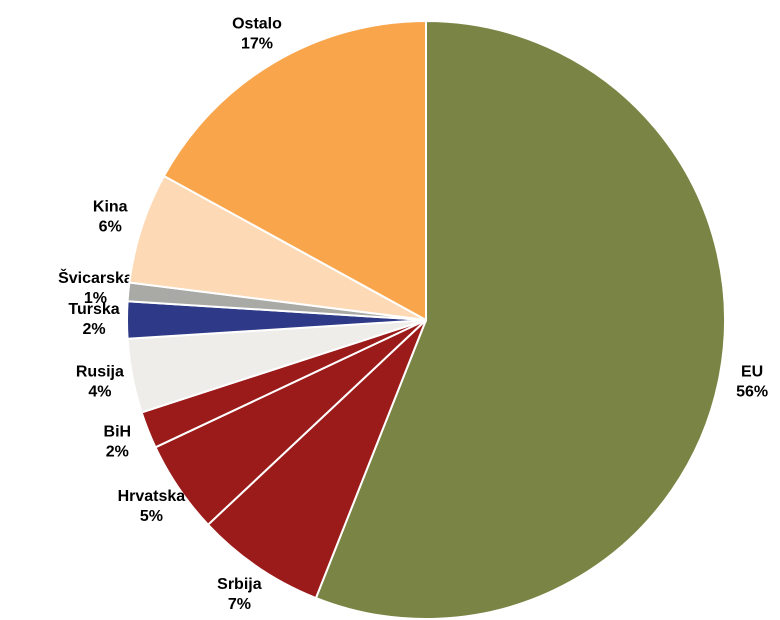 This screenshot has height=620, width=780. Describe the element at coordinates (239, 604) in the screenshot. I see `slice-value-label: 7%` at that location.